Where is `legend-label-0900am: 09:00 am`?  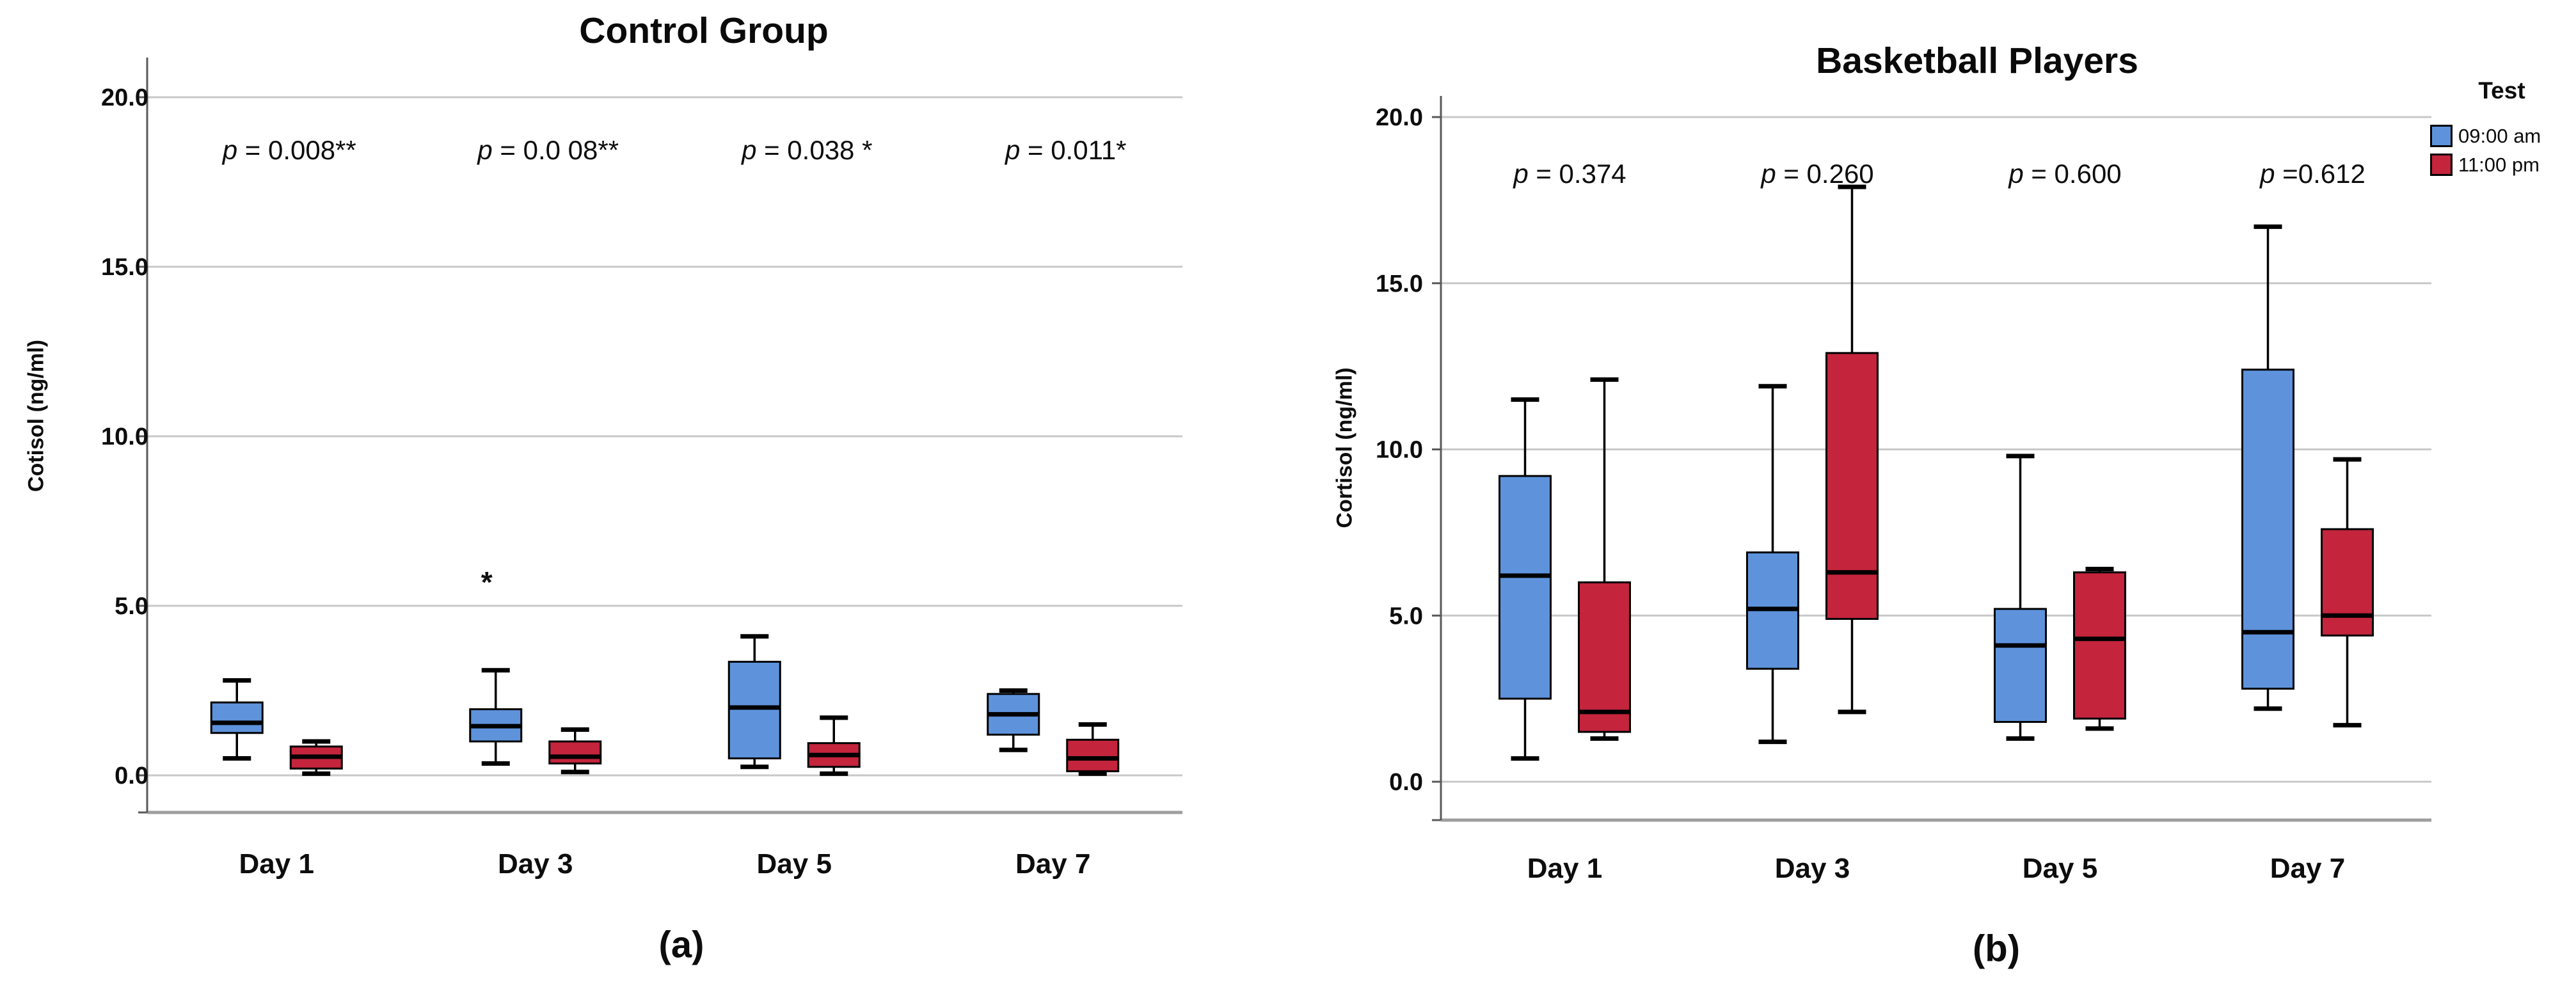 legend-label-0900am: 09:00 am is located at coordinates (2500, 135).